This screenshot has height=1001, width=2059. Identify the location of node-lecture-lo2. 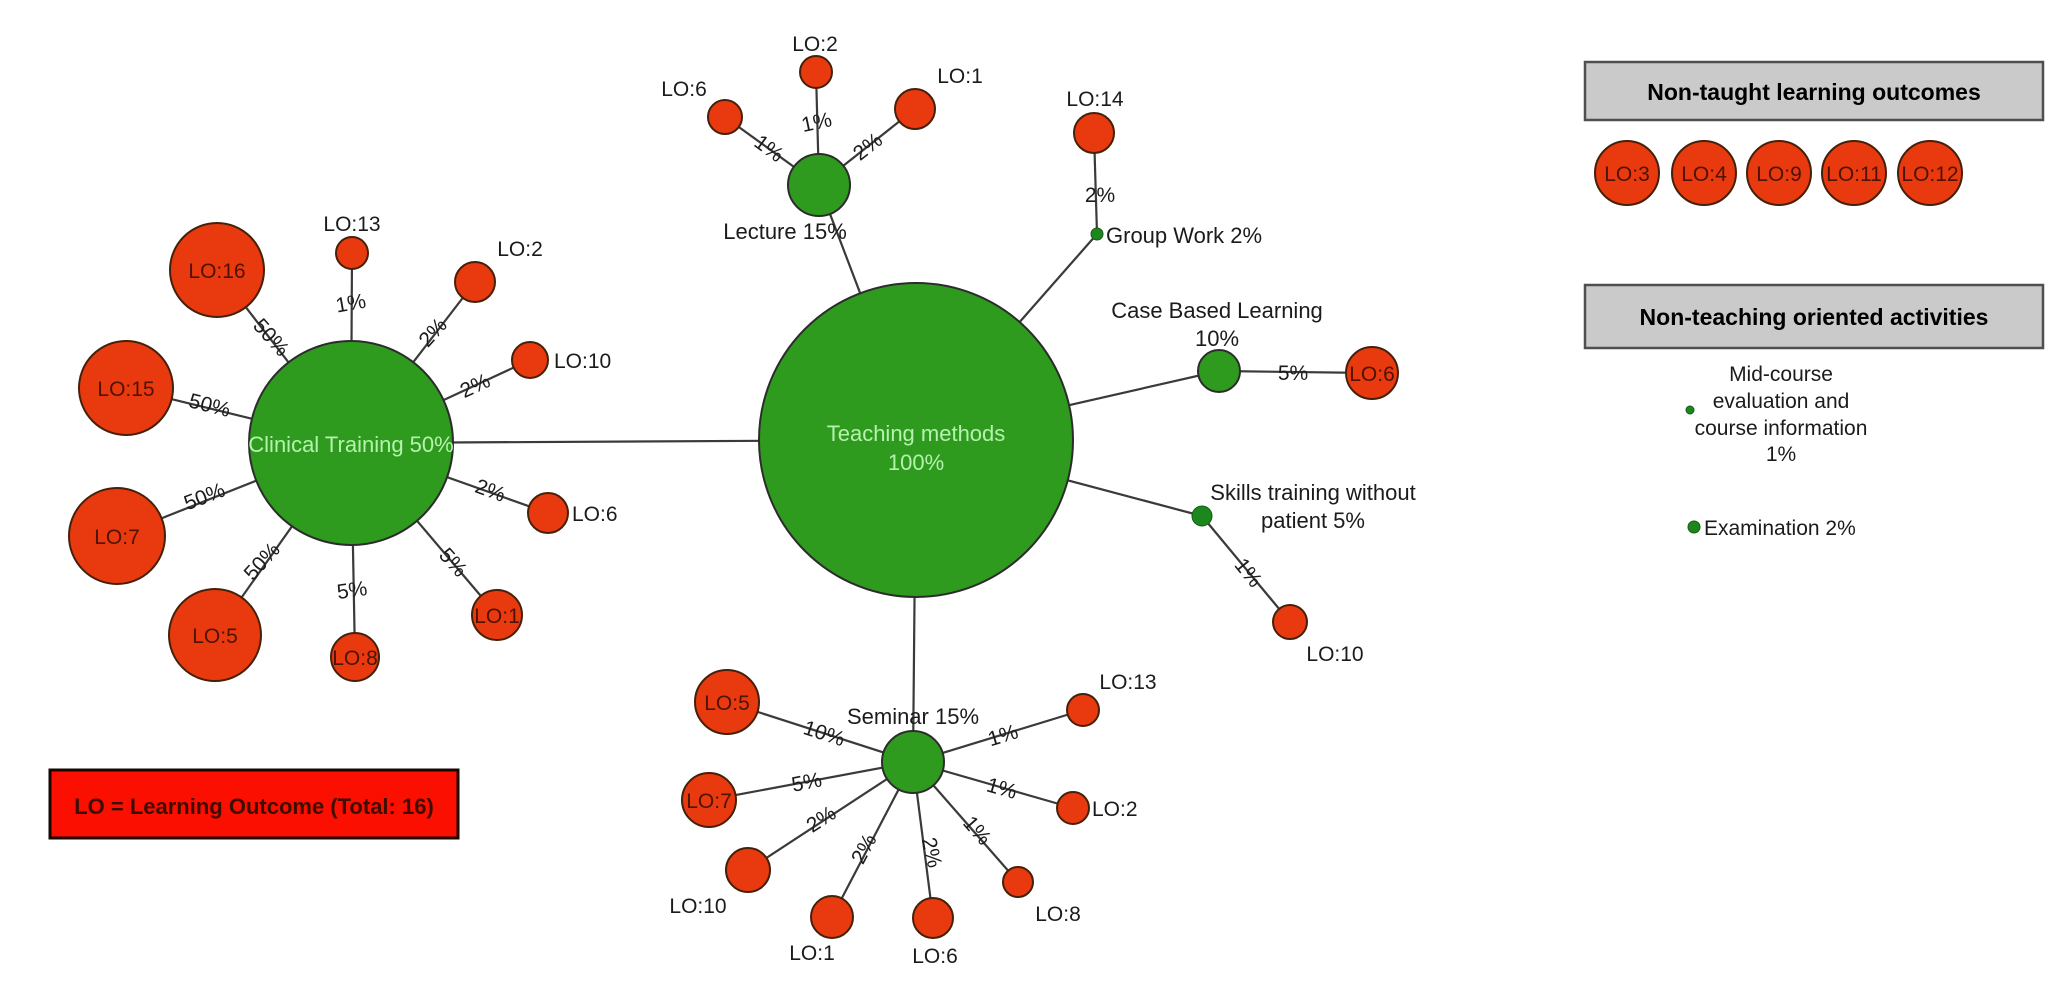
(816, 72).